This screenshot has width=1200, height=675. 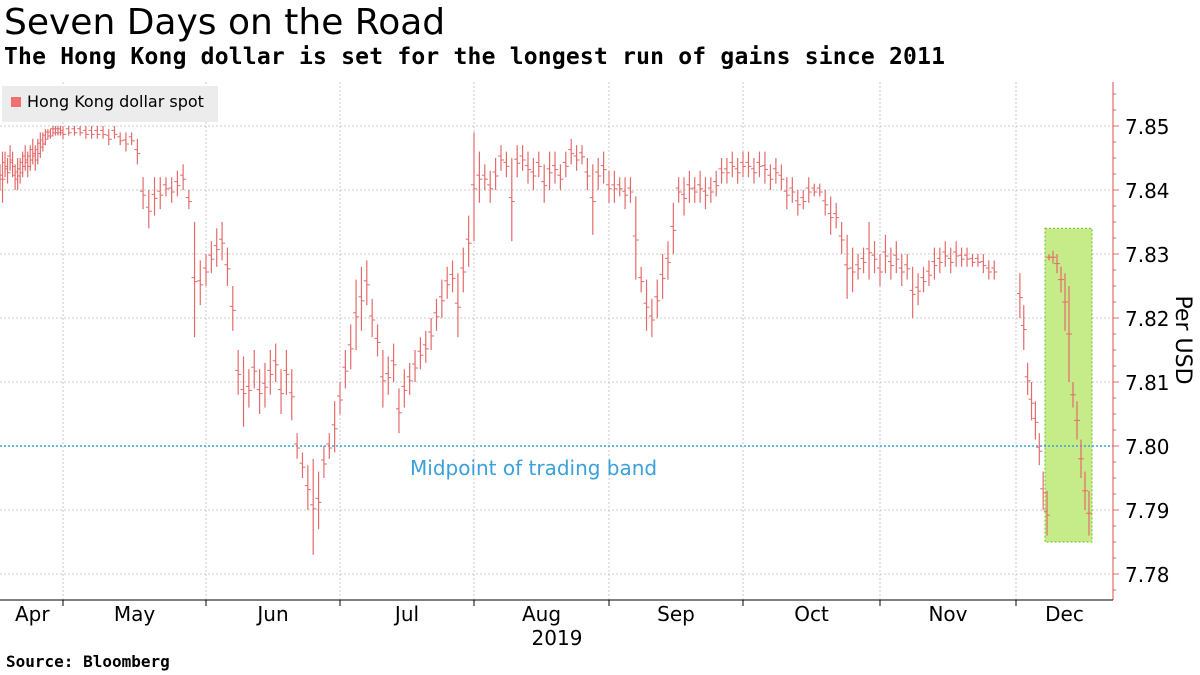 I want to click on legend, so click(x=110, y=104).